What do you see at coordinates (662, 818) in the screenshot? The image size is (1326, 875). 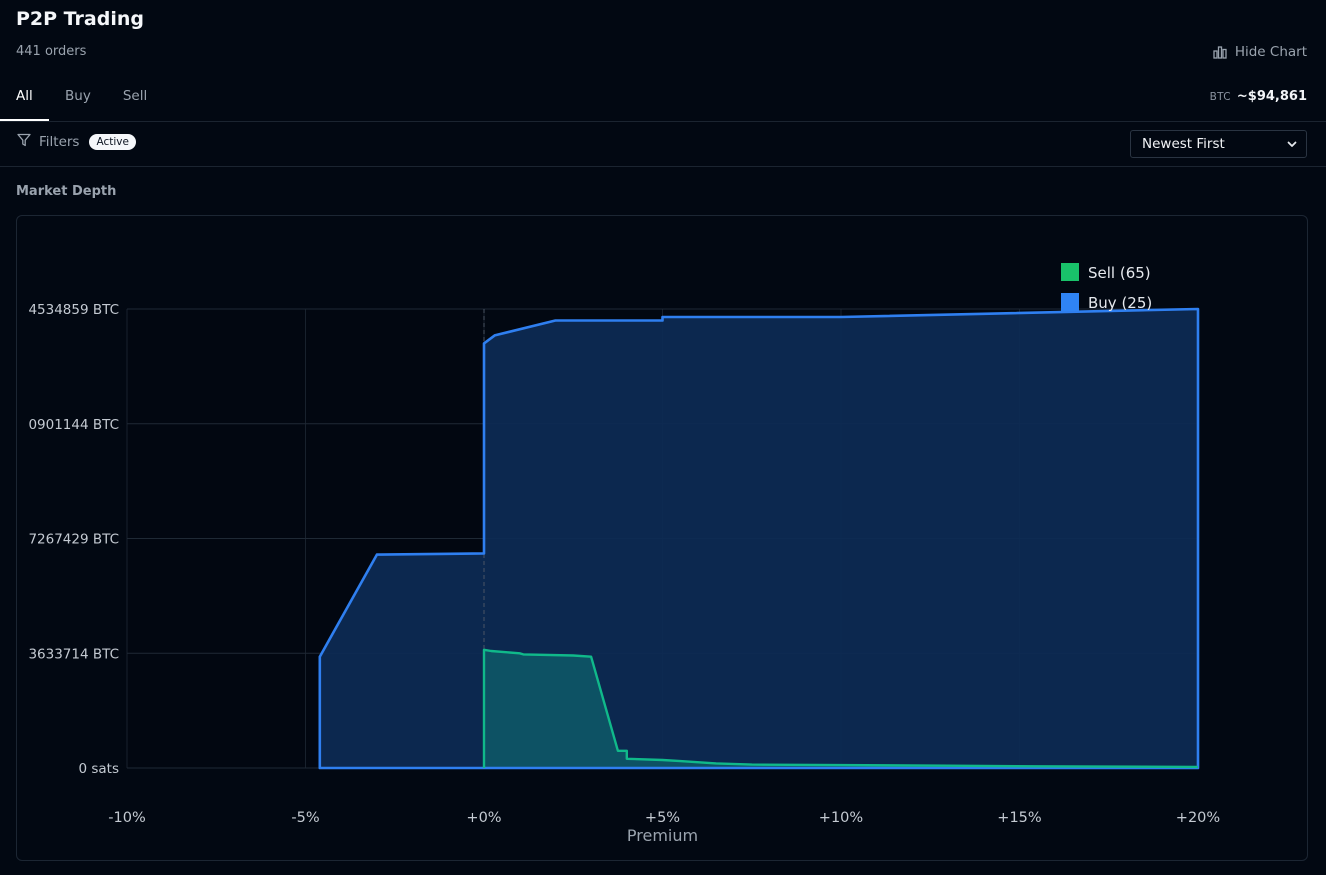 I see `x-tick-label: +5%` at bounding box center [662, 818].